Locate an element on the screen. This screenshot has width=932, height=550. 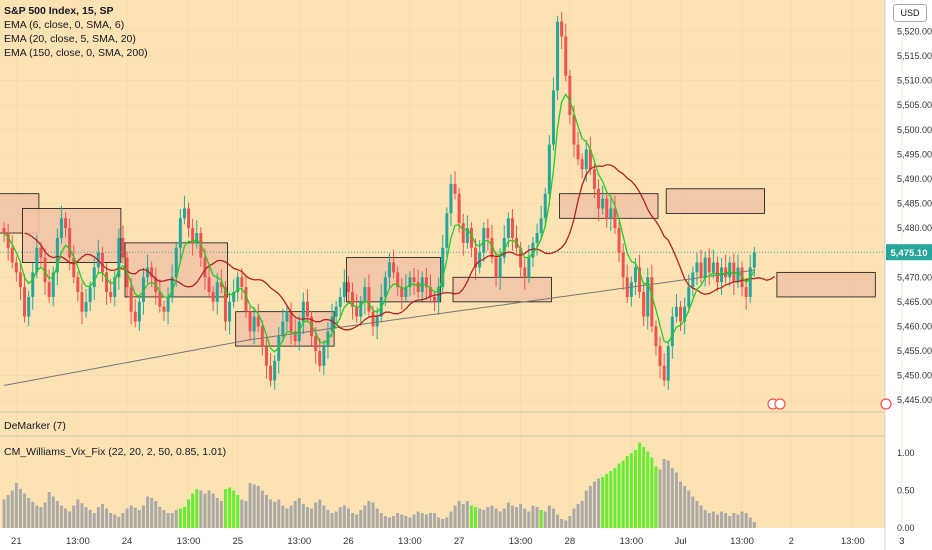
demarker-label: DeMarker (7) is located at coordinates (35, 426).